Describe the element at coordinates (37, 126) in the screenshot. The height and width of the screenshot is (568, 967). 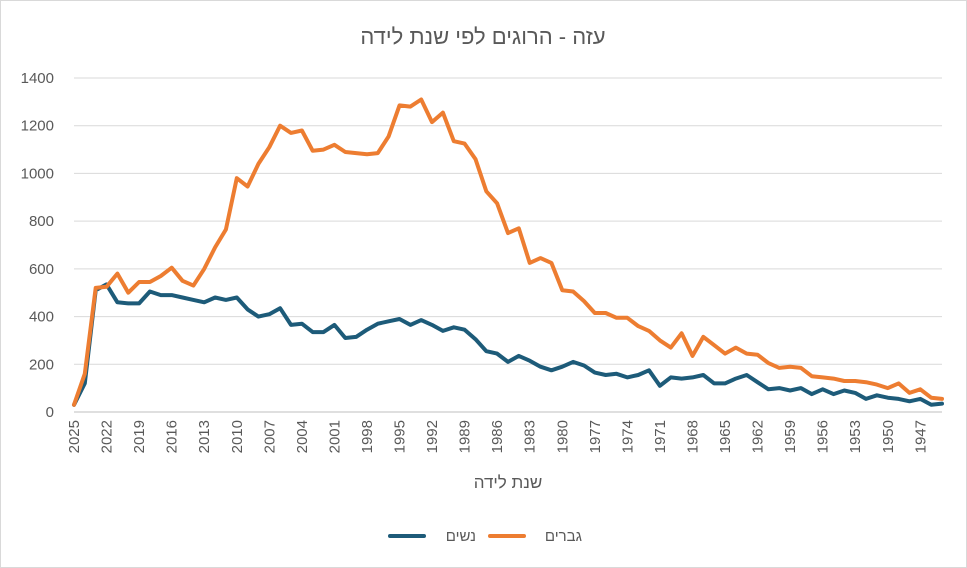
I see `y-tick-label: 1200` at that location.